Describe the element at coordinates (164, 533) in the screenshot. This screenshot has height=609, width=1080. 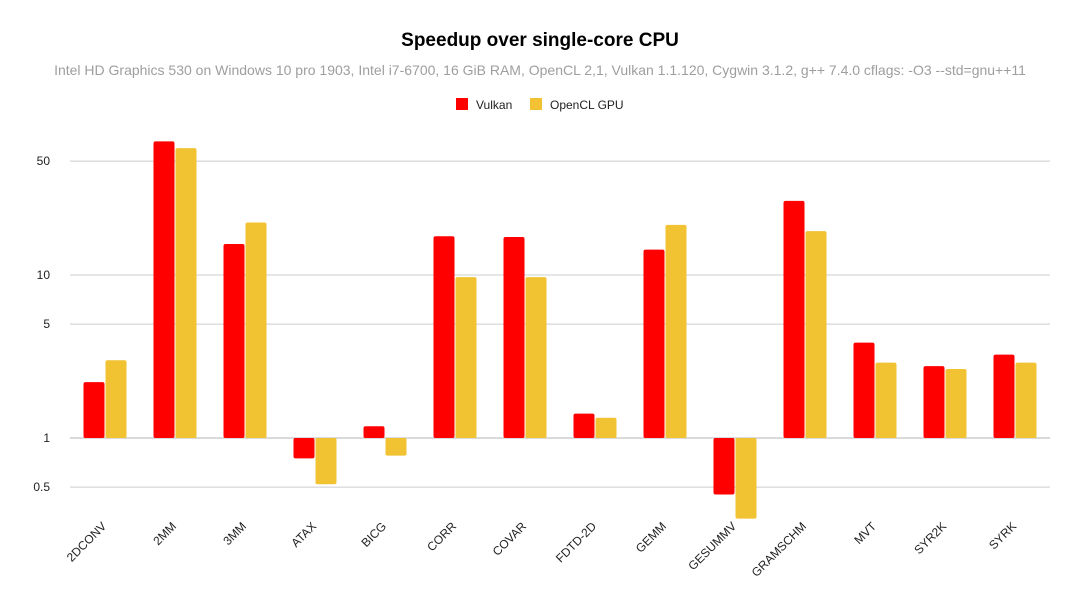
I see `x-tick-label-2mm: 2MM` at that location.